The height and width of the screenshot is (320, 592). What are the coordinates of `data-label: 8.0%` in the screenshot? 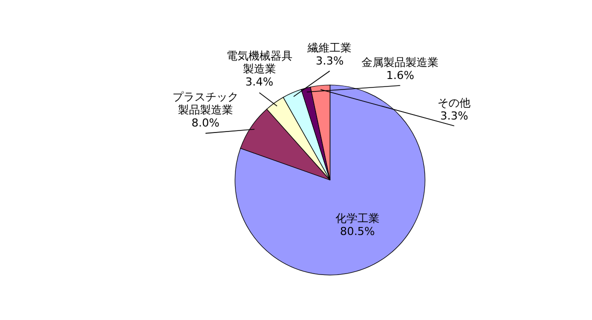 It's located at (206, 123).